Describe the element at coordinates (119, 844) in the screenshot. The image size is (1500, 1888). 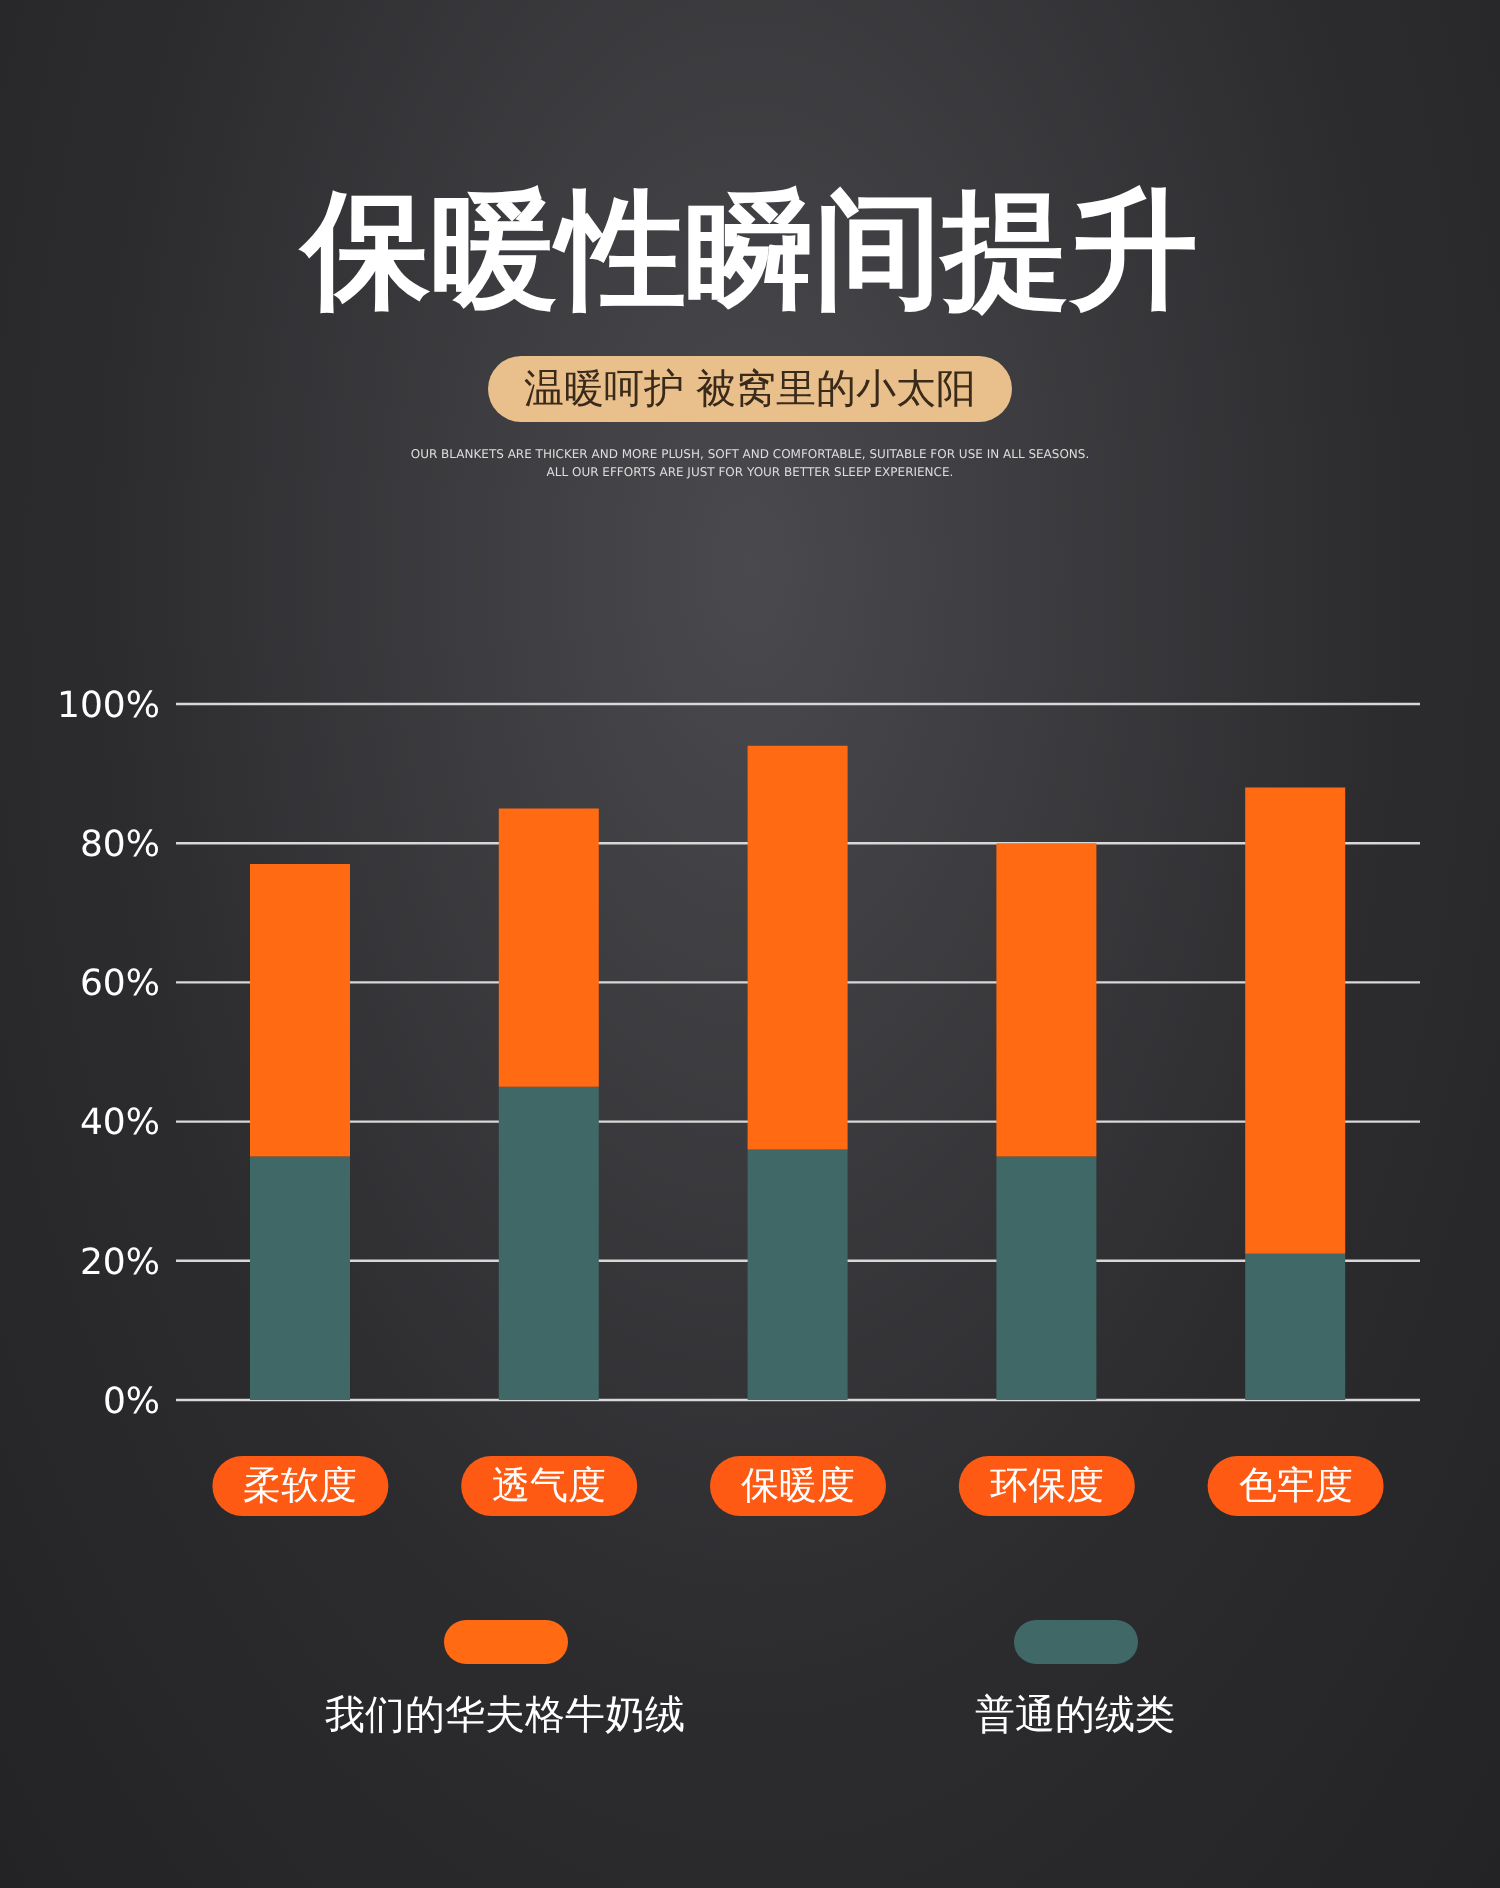
I see `y-tick-label: 80%` at that location.